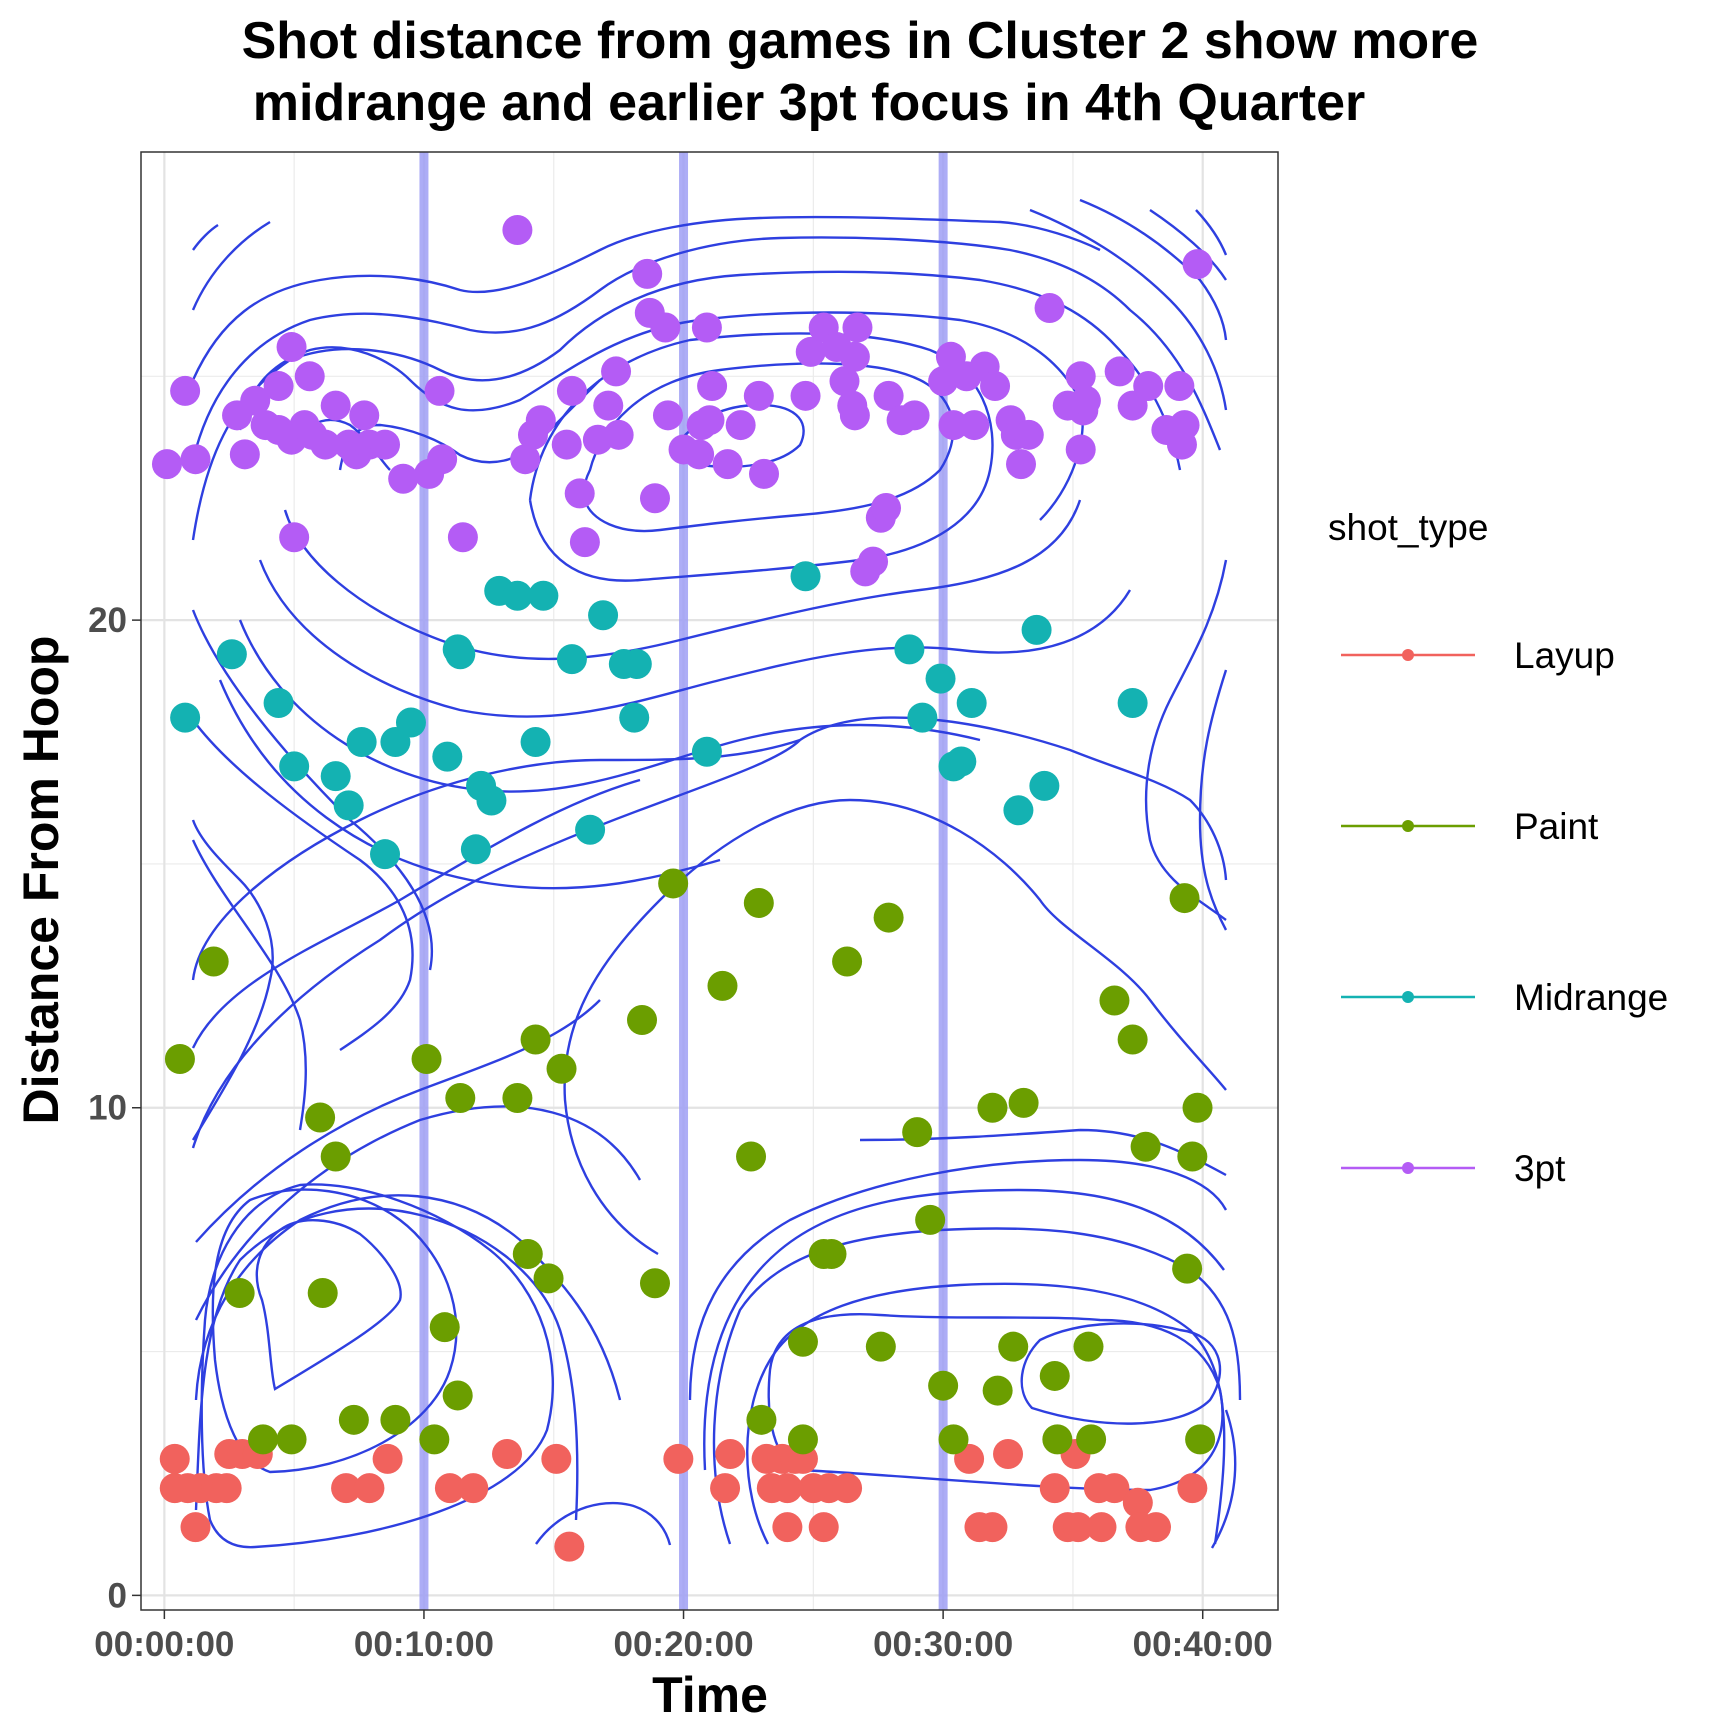 This screenshot has width=1728, height=1728. I want to click on legend-label-midrange: Midrange, so click(1591, 997).